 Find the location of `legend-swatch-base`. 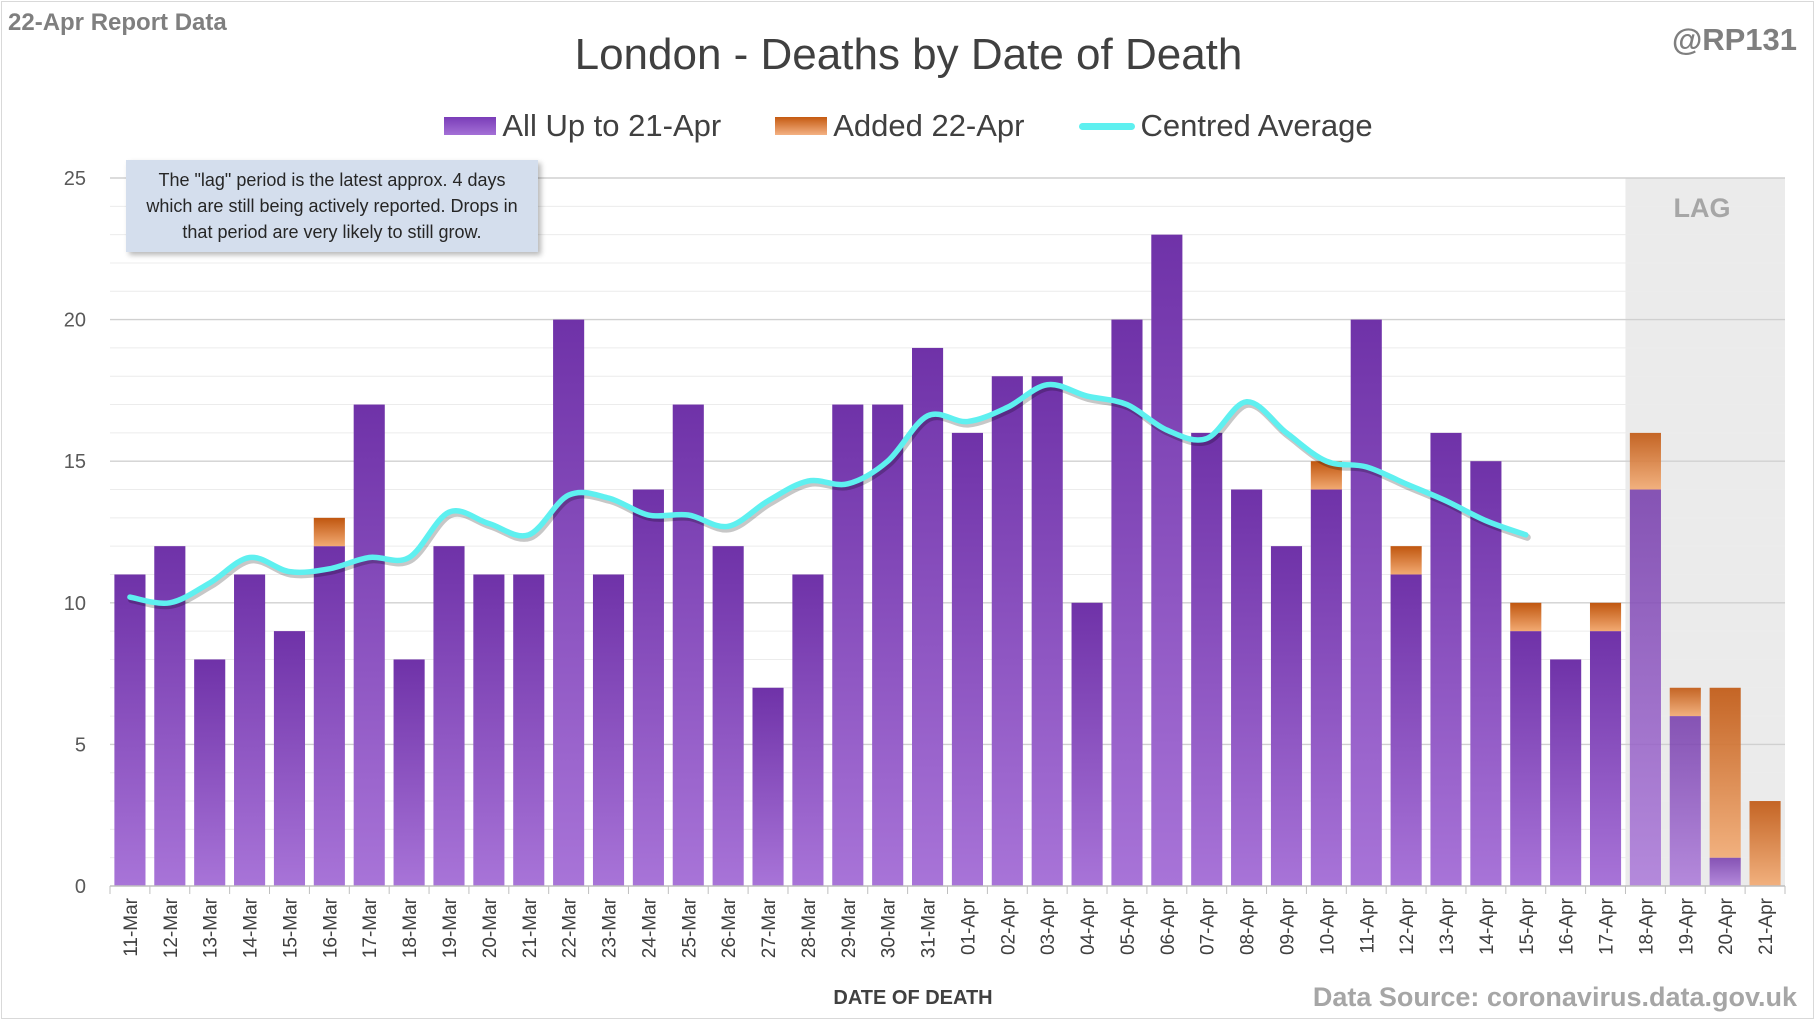

legend-swatch-base is located at coordinates (470, 126).